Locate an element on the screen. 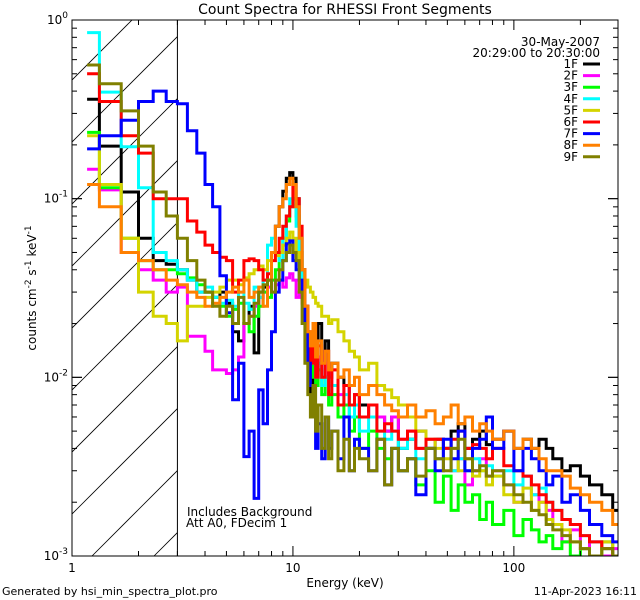  y-tick-label: 10⁻¹ is located at coordinates (56, 198).